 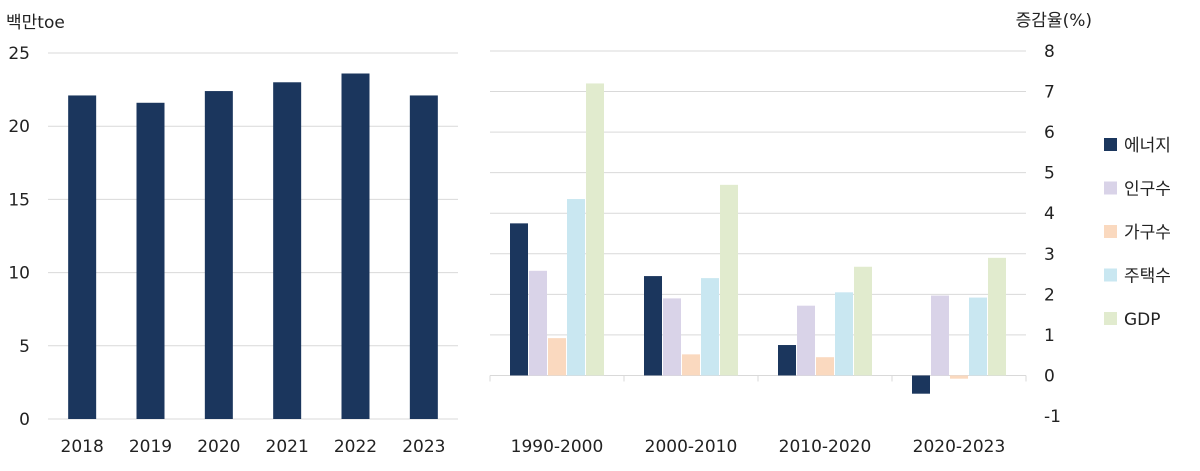 I want to click on x-tick-label: 2000-2010, so click(x=691, y=447).